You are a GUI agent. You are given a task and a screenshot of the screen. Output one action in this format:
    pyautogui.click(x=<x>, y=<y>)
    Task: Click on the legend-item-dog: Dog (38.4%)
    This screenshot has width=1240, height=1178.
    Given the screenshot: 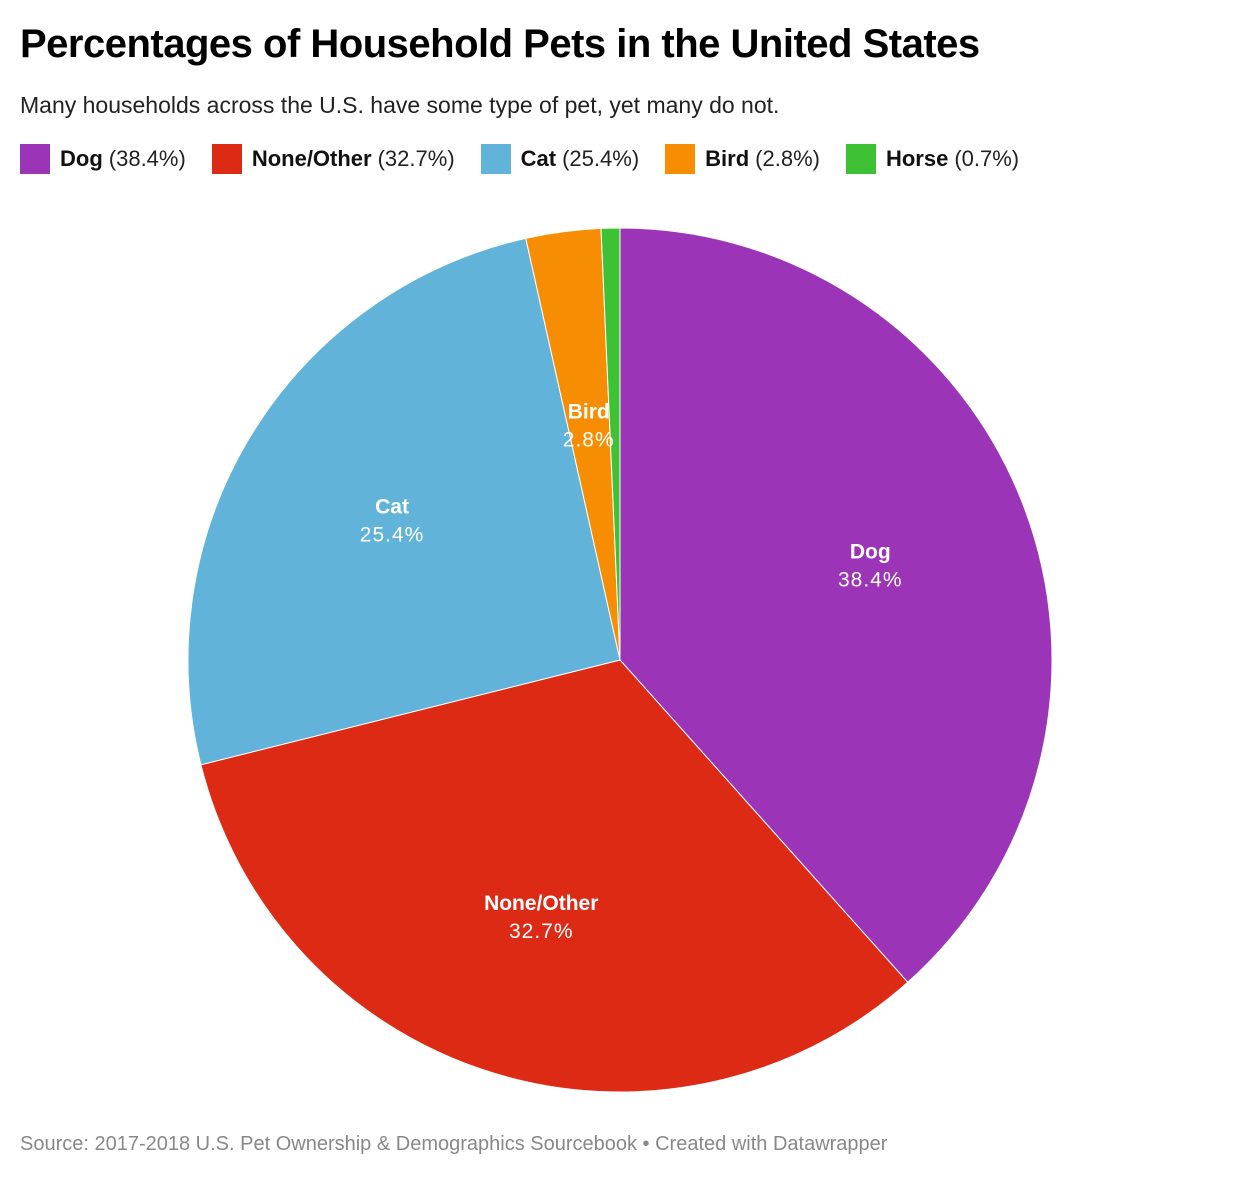 What is the action you would take?
    pyautogui.click(x=103, y=159)
    